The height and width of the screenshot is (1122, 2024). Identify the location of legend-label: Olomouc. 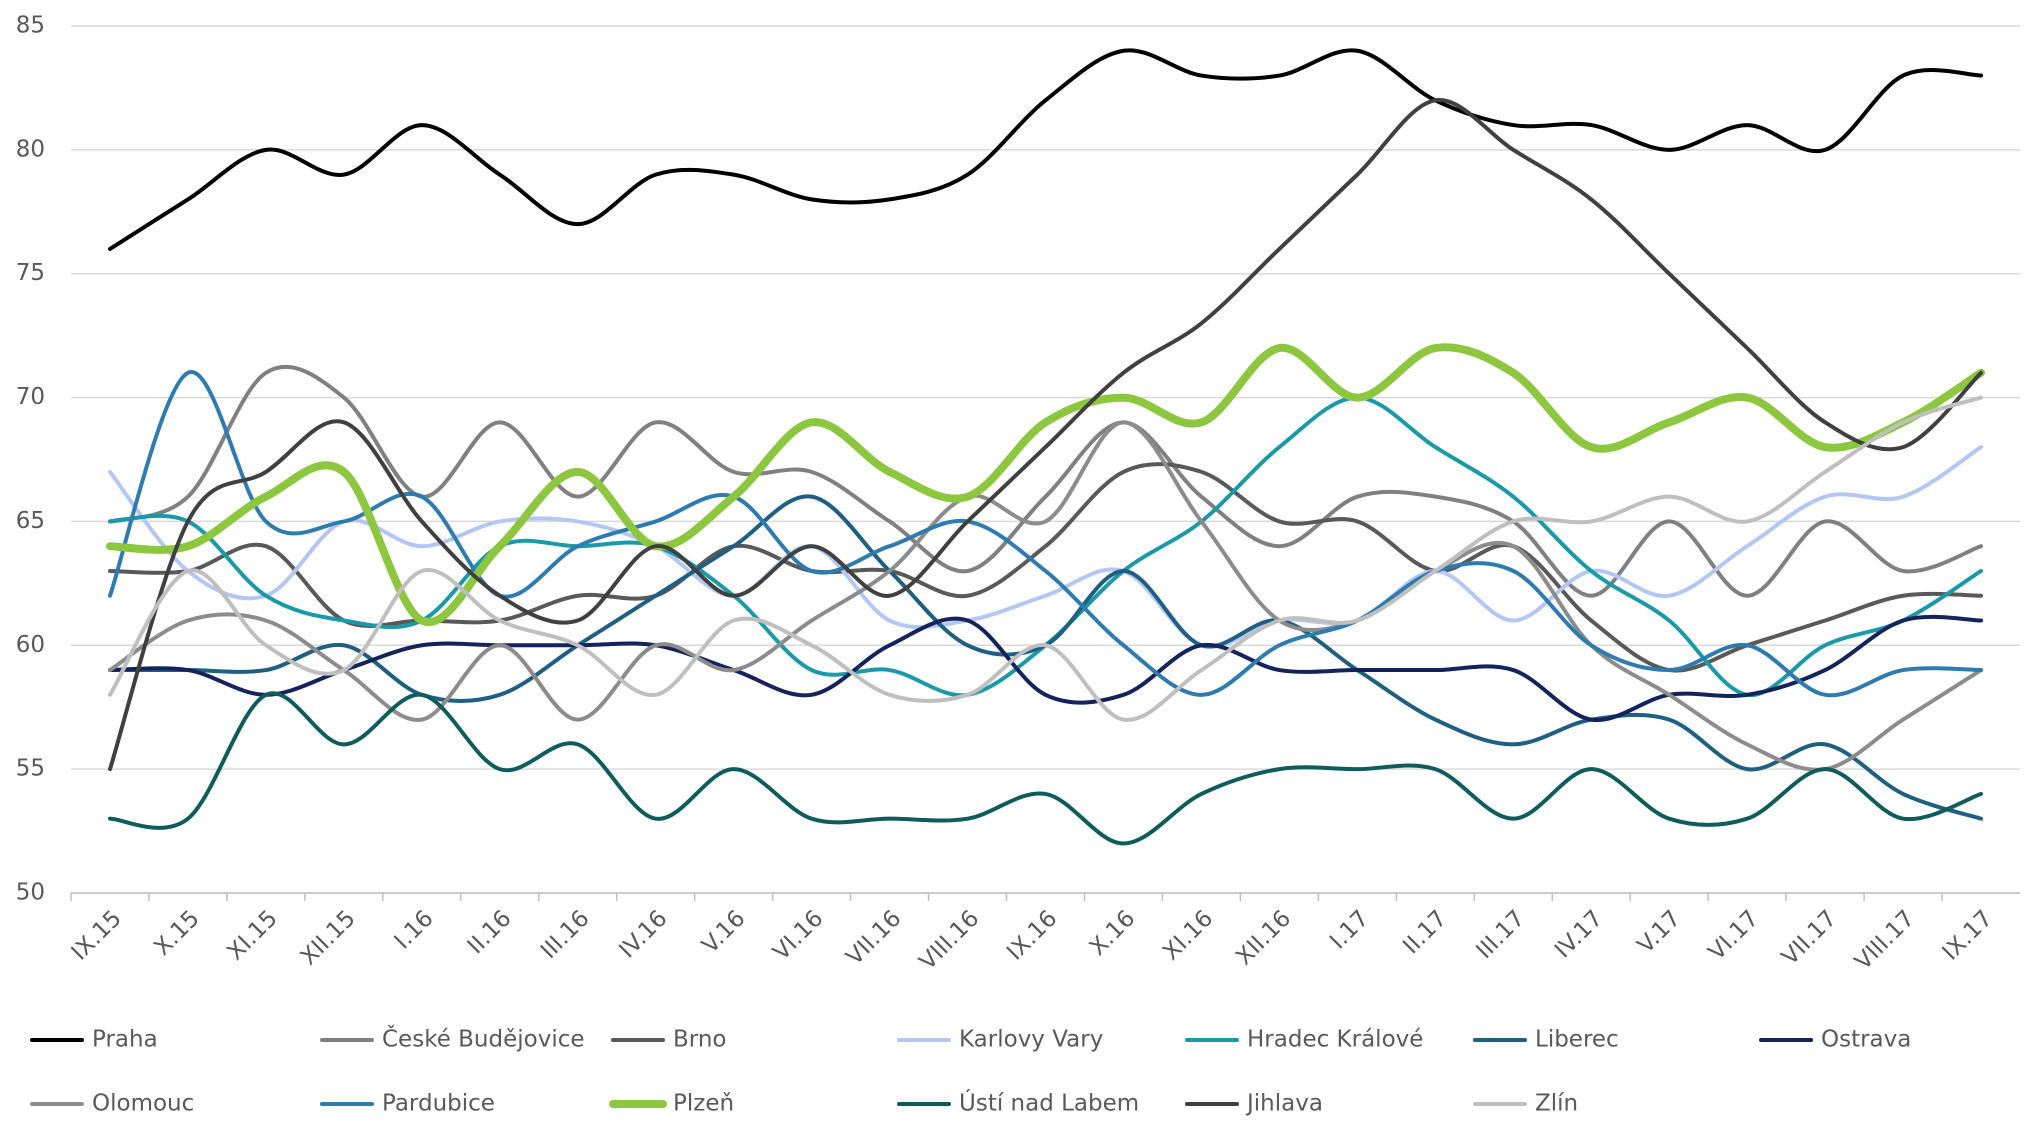
(143, 1104).